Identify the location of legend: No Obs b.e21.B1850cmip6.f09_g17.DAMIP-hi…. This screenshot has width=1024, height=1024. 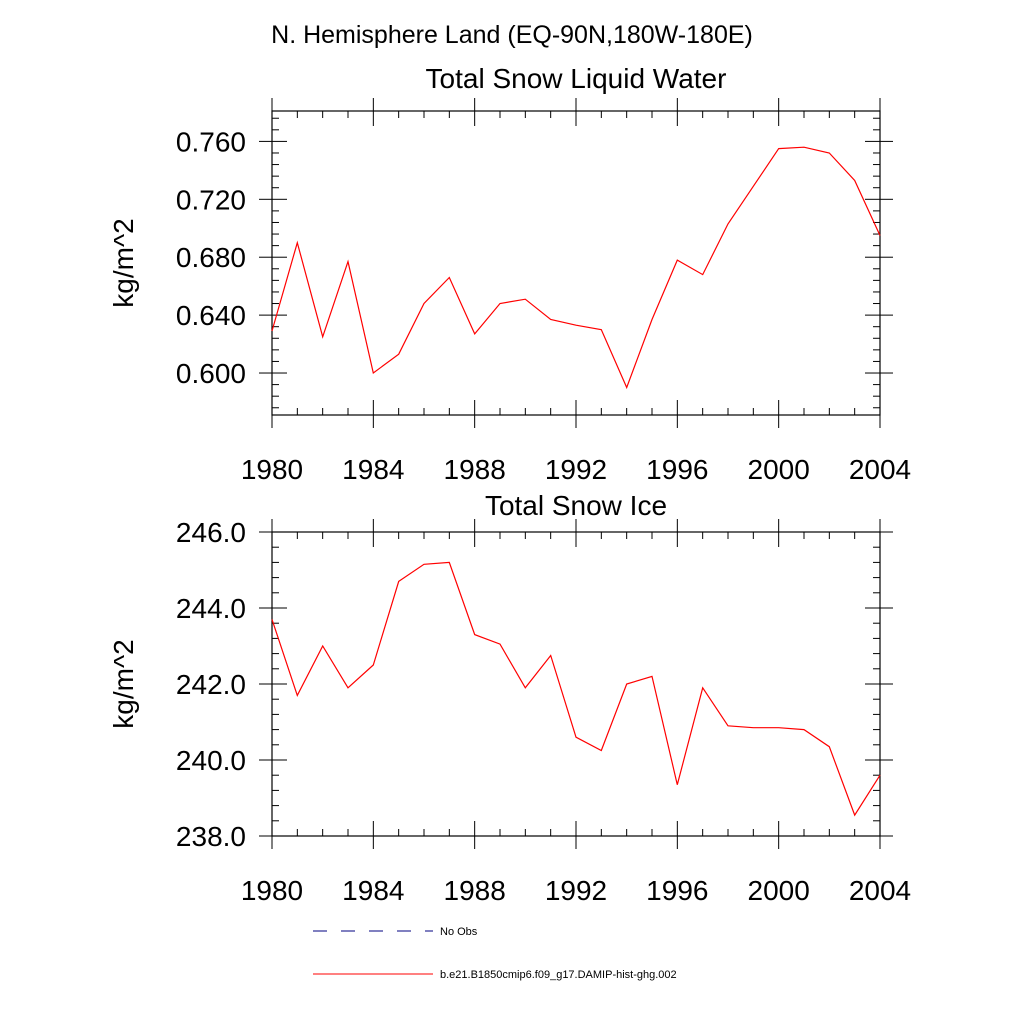
(495, 953).